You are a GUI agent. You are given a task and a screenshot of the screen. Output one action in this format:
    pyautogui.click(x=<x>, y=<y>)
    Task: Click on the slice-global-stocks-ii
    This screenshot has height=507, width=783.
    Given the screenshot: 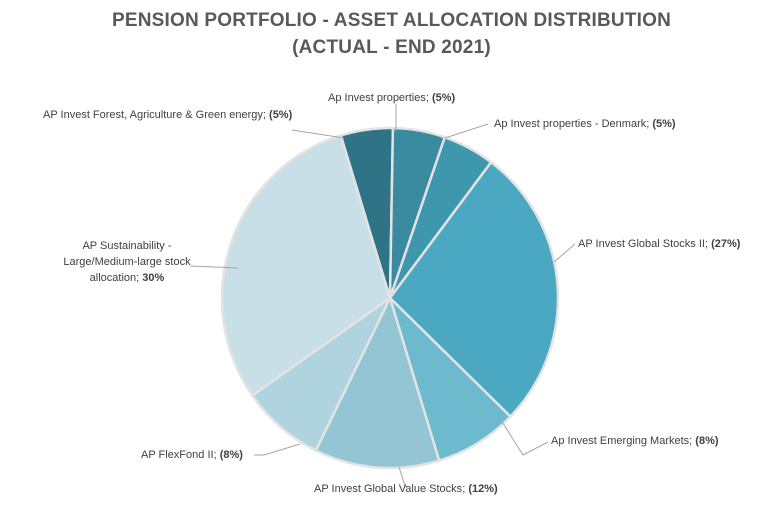 What is the action you would take?
    pyautogui.click(x=474, y=289)
    